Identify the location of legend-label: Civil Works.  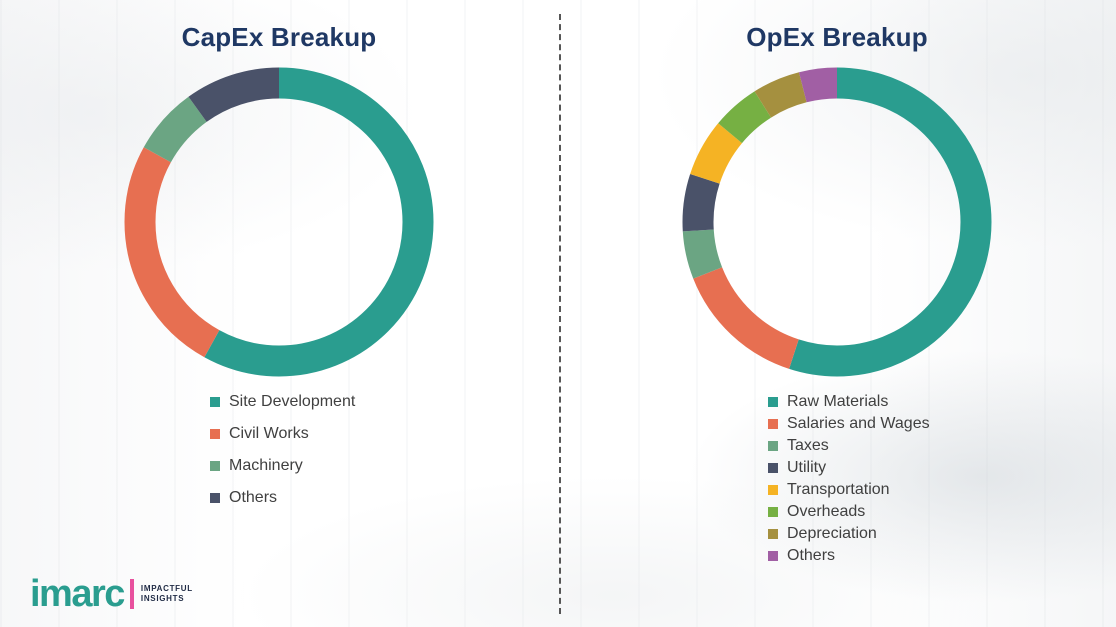
(269, 433).